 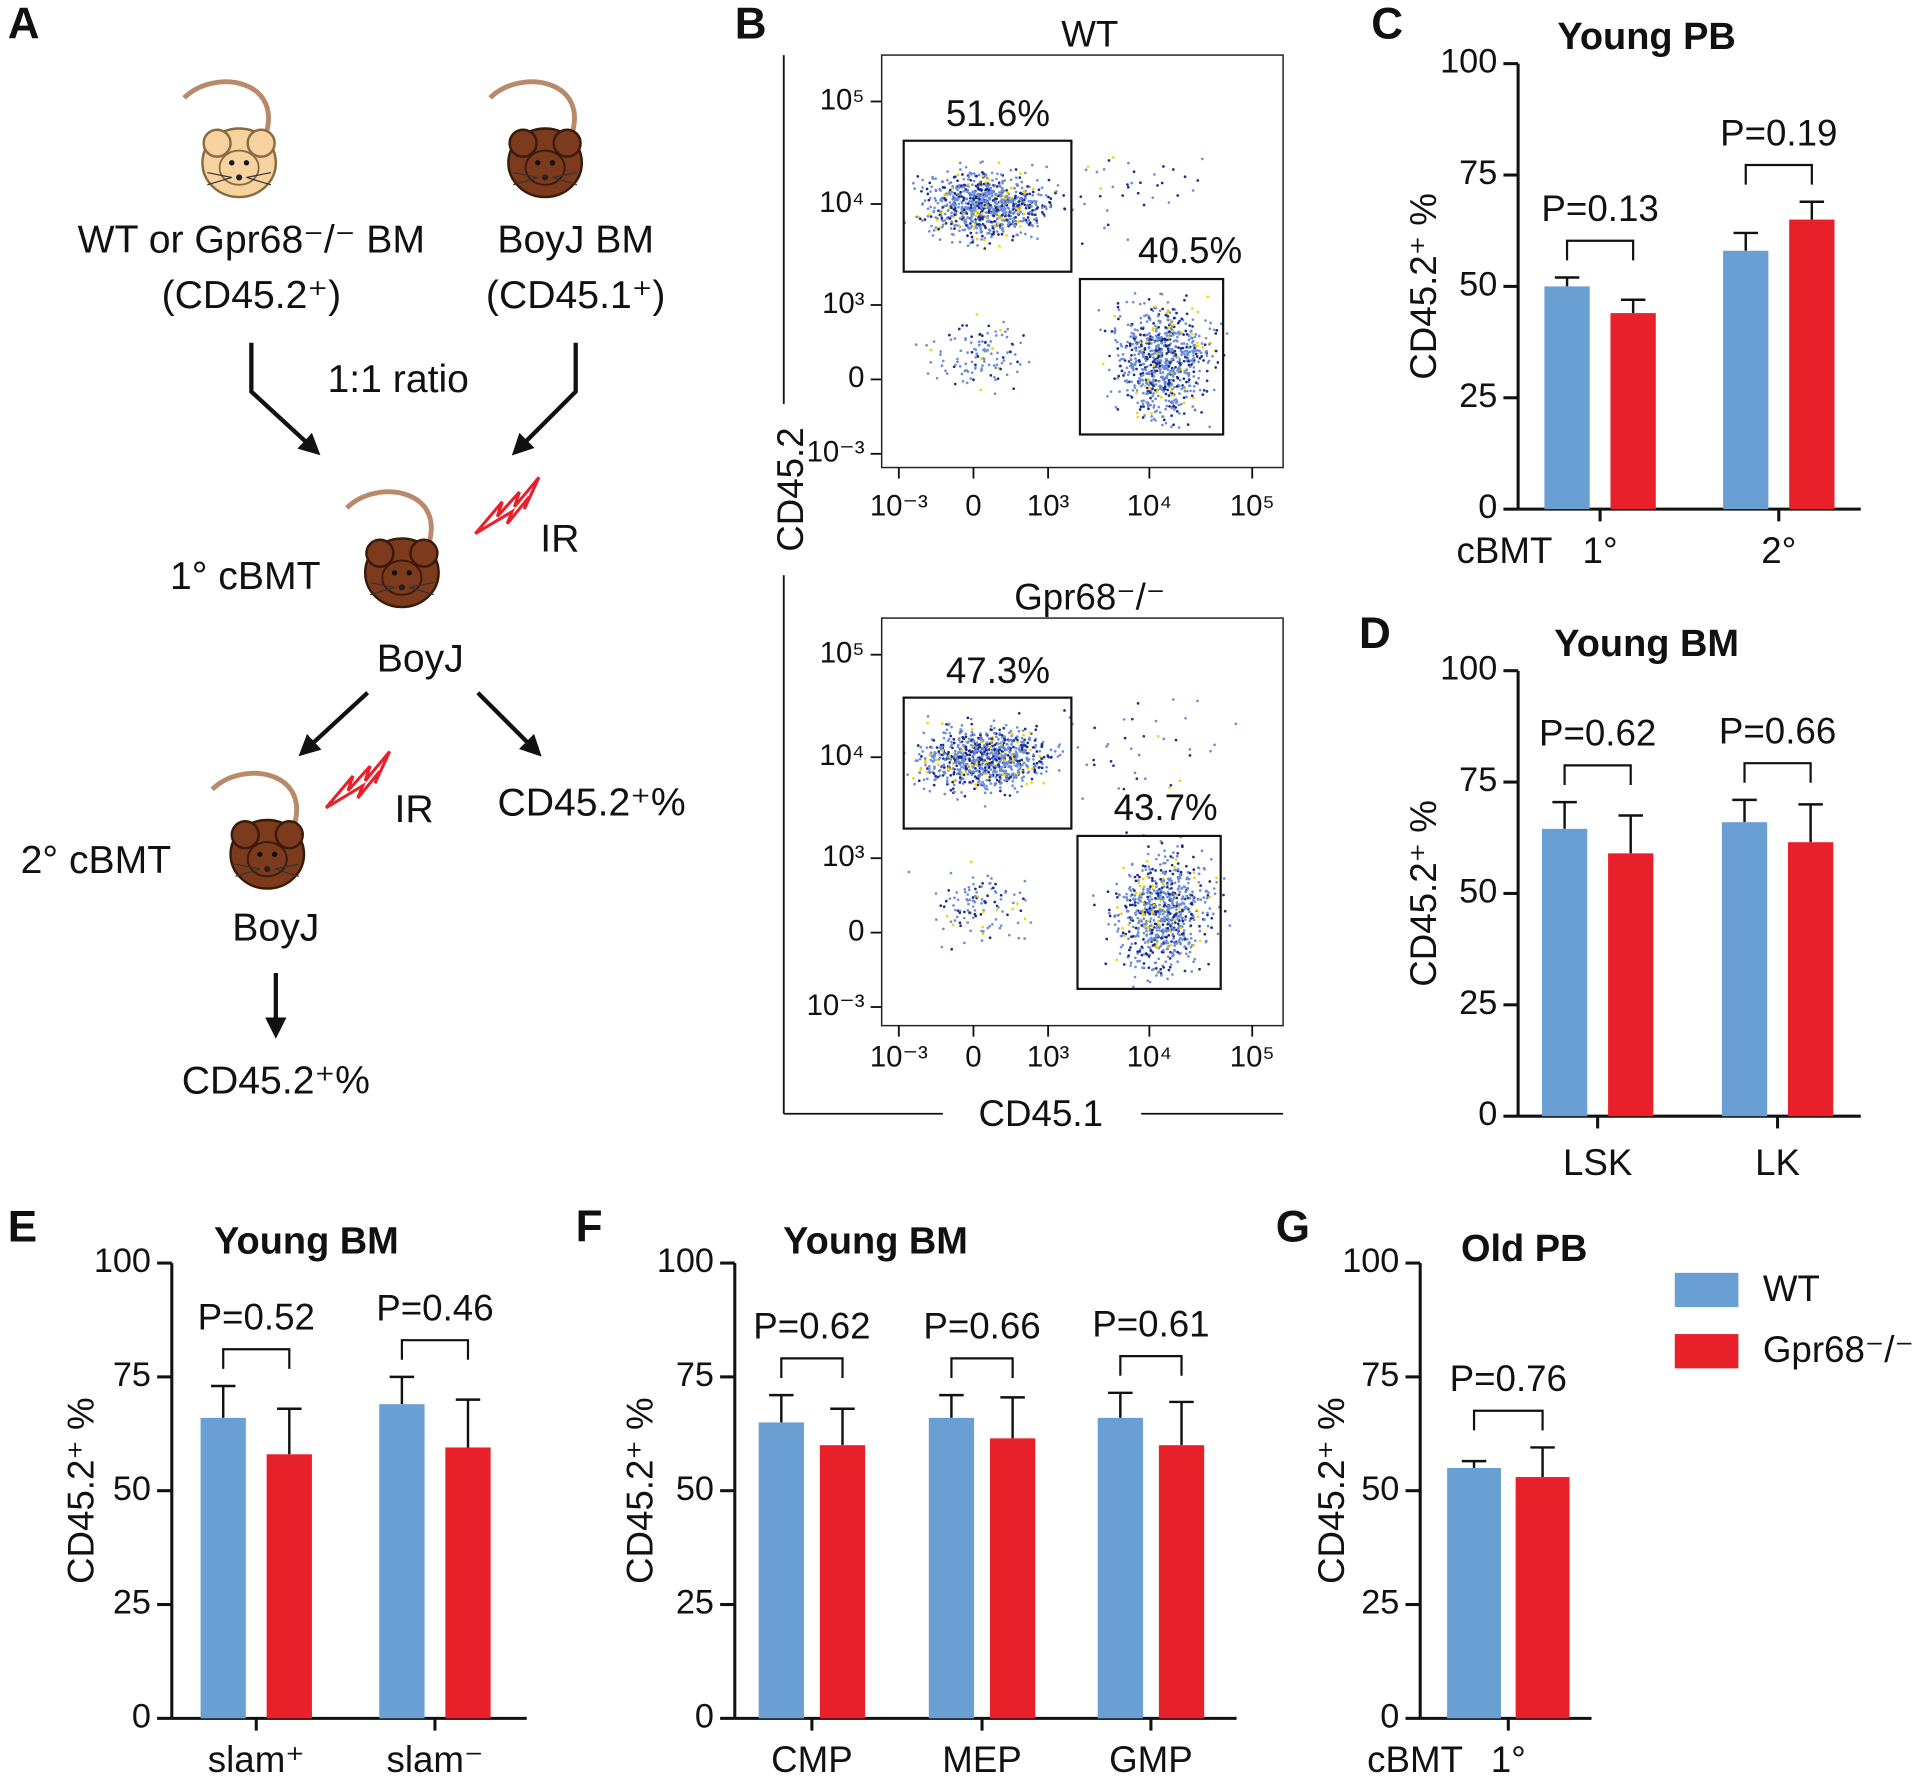 What do you see at coordinates (1048, 506) in the screenshot?
I see `x-tick-label: 10³` at bounding box center [1048, 506].